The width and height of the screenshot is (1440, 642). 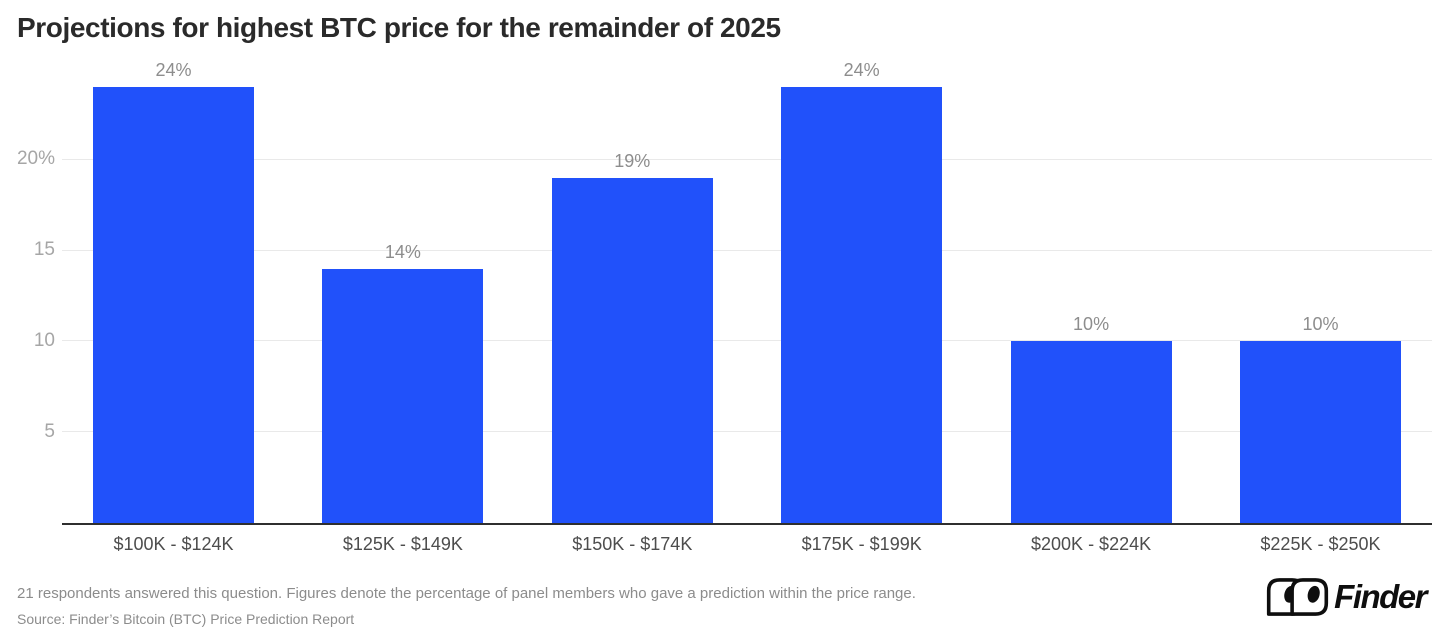 What do you see at coordinates (1380, 596) in the screenshot?
I see `finder-wordmark: Finder` at bounding box center [1380, 596].